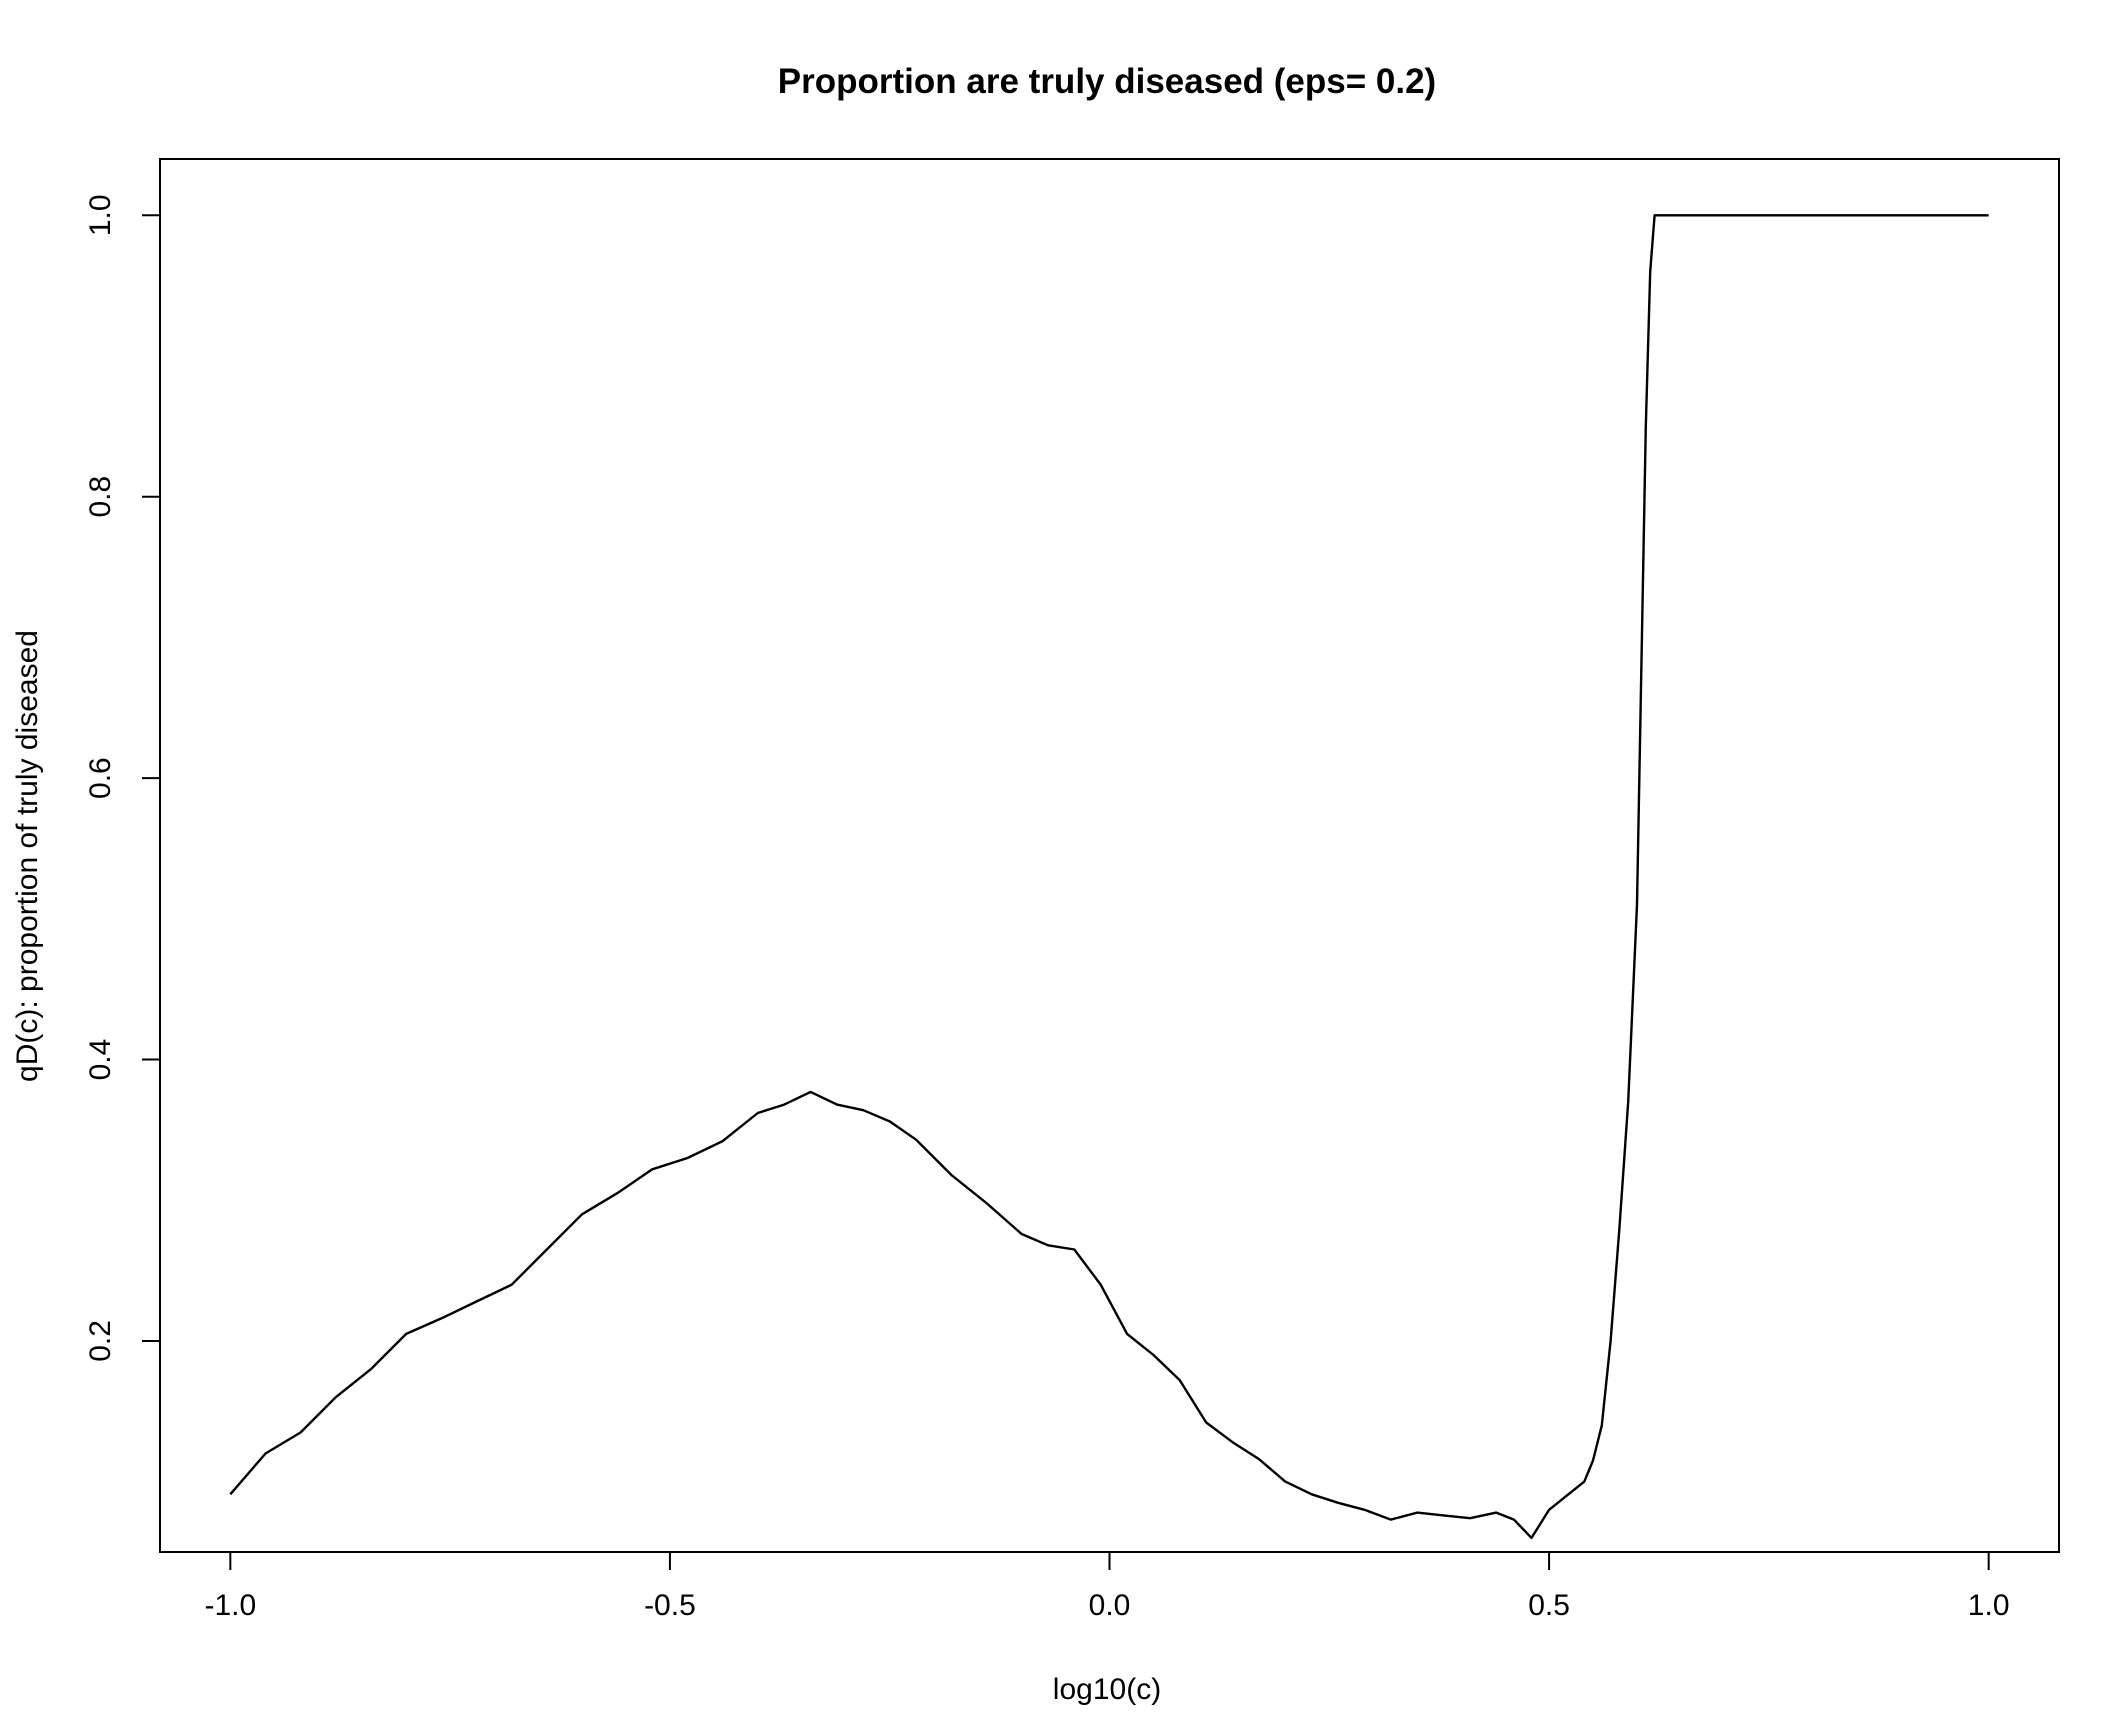 Image resolution: width=2112 pixels, height=1728 pixels. I want to click on x-axis-title: log10(c), so click(1107, 1689).